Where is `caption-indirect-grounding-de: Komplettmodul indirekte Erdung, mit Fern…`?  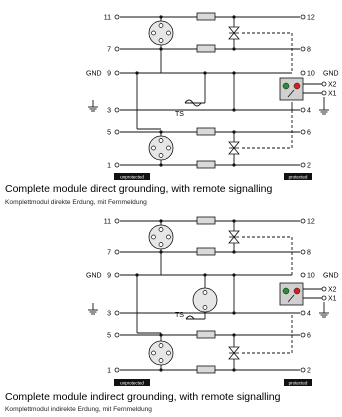 caption-indirect-grounding-de: Komplettmodul indirekte Erdung, mit Fern… is located at coordinates (78, 409).